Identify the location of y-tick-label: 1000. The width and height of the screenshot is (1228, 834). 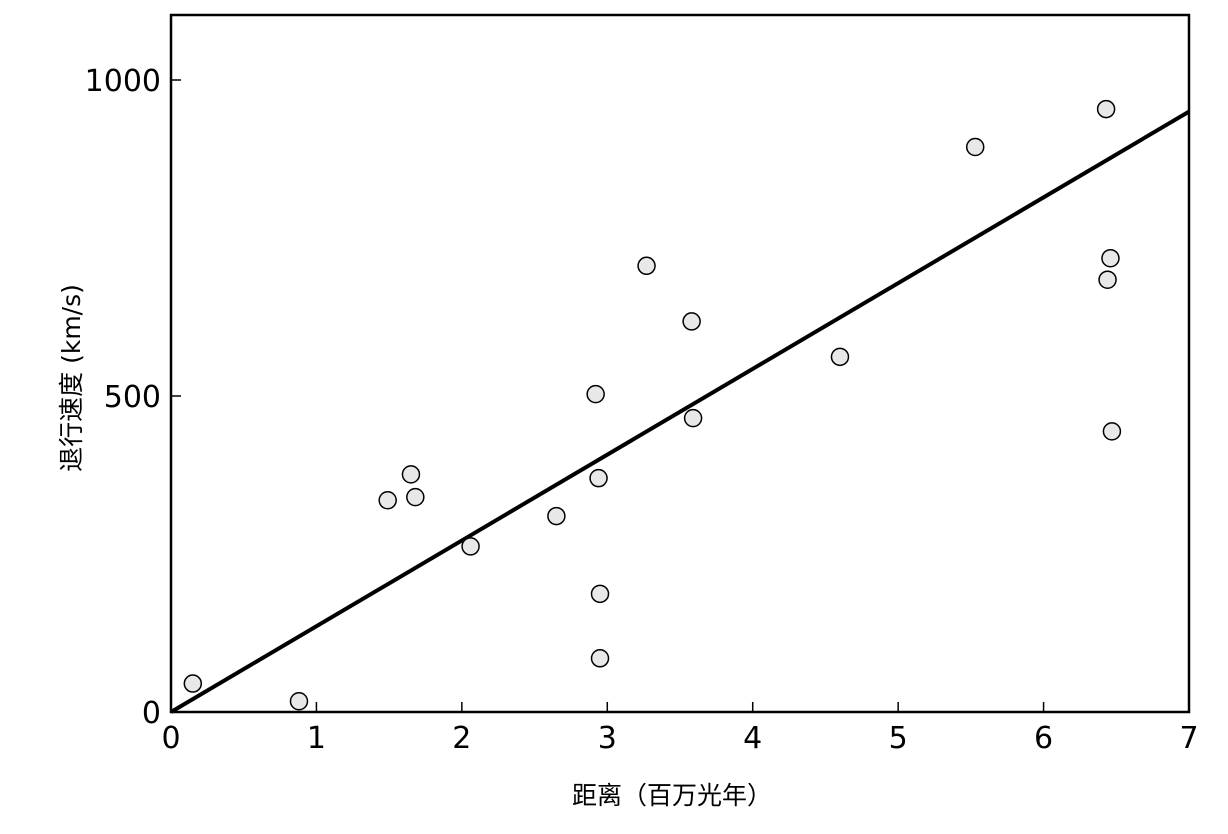
(123, 81).